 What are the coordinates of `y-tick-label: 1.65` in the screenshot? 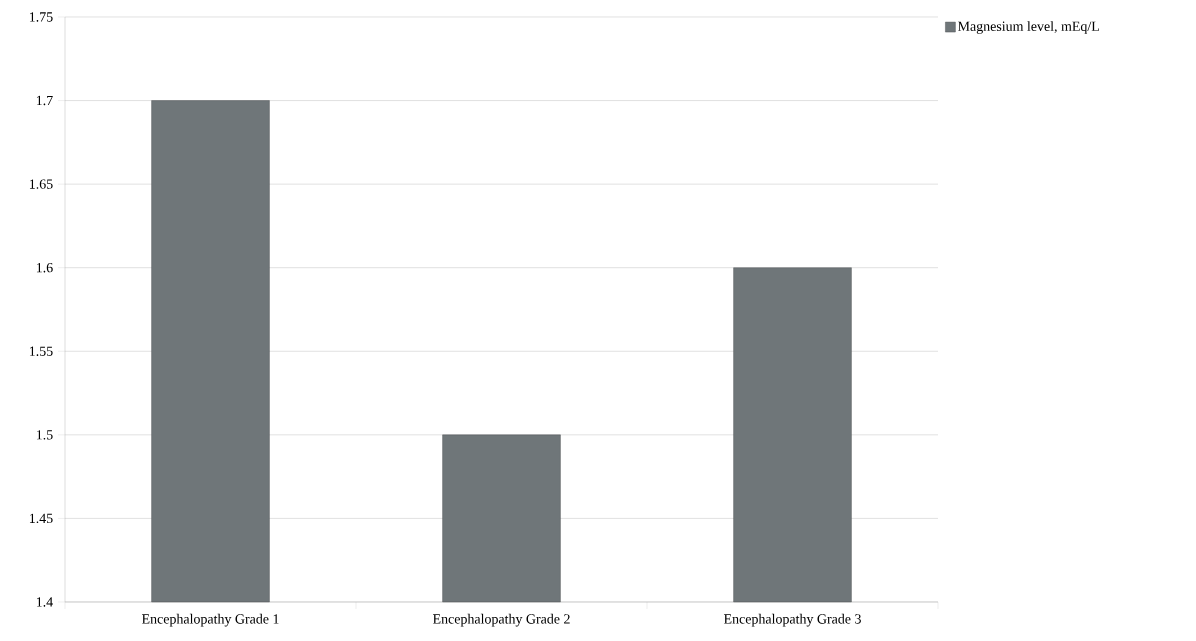 It's located at (41, 184).